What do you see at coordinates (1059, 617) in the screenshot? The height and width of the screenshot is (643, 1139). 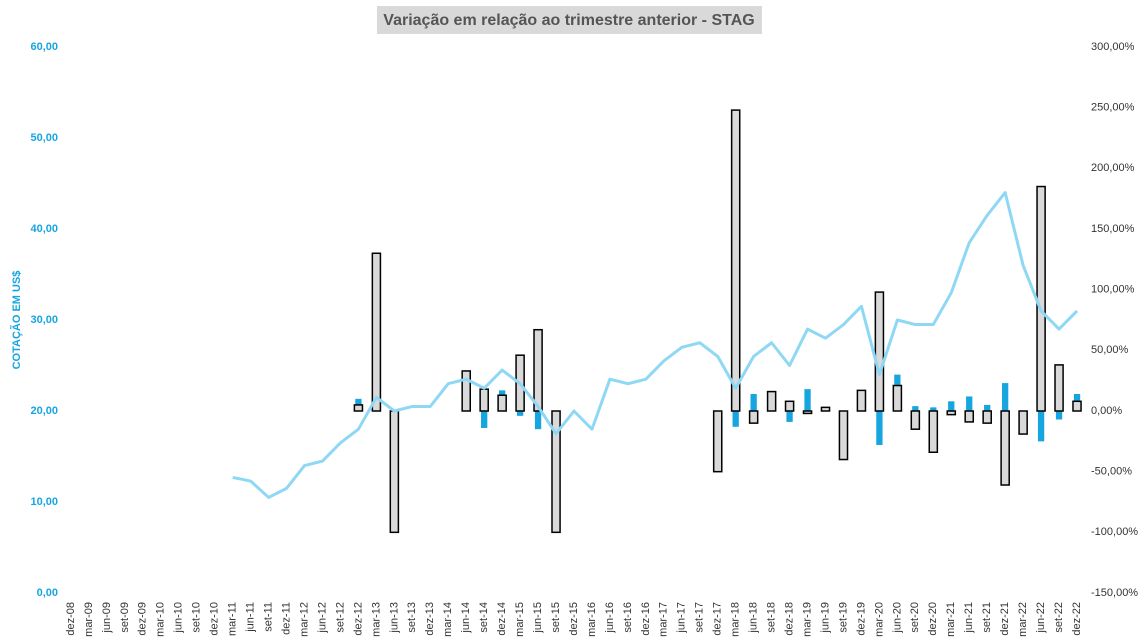 I see `x-tick-label: set-22` at bounding box center [1059, 617].